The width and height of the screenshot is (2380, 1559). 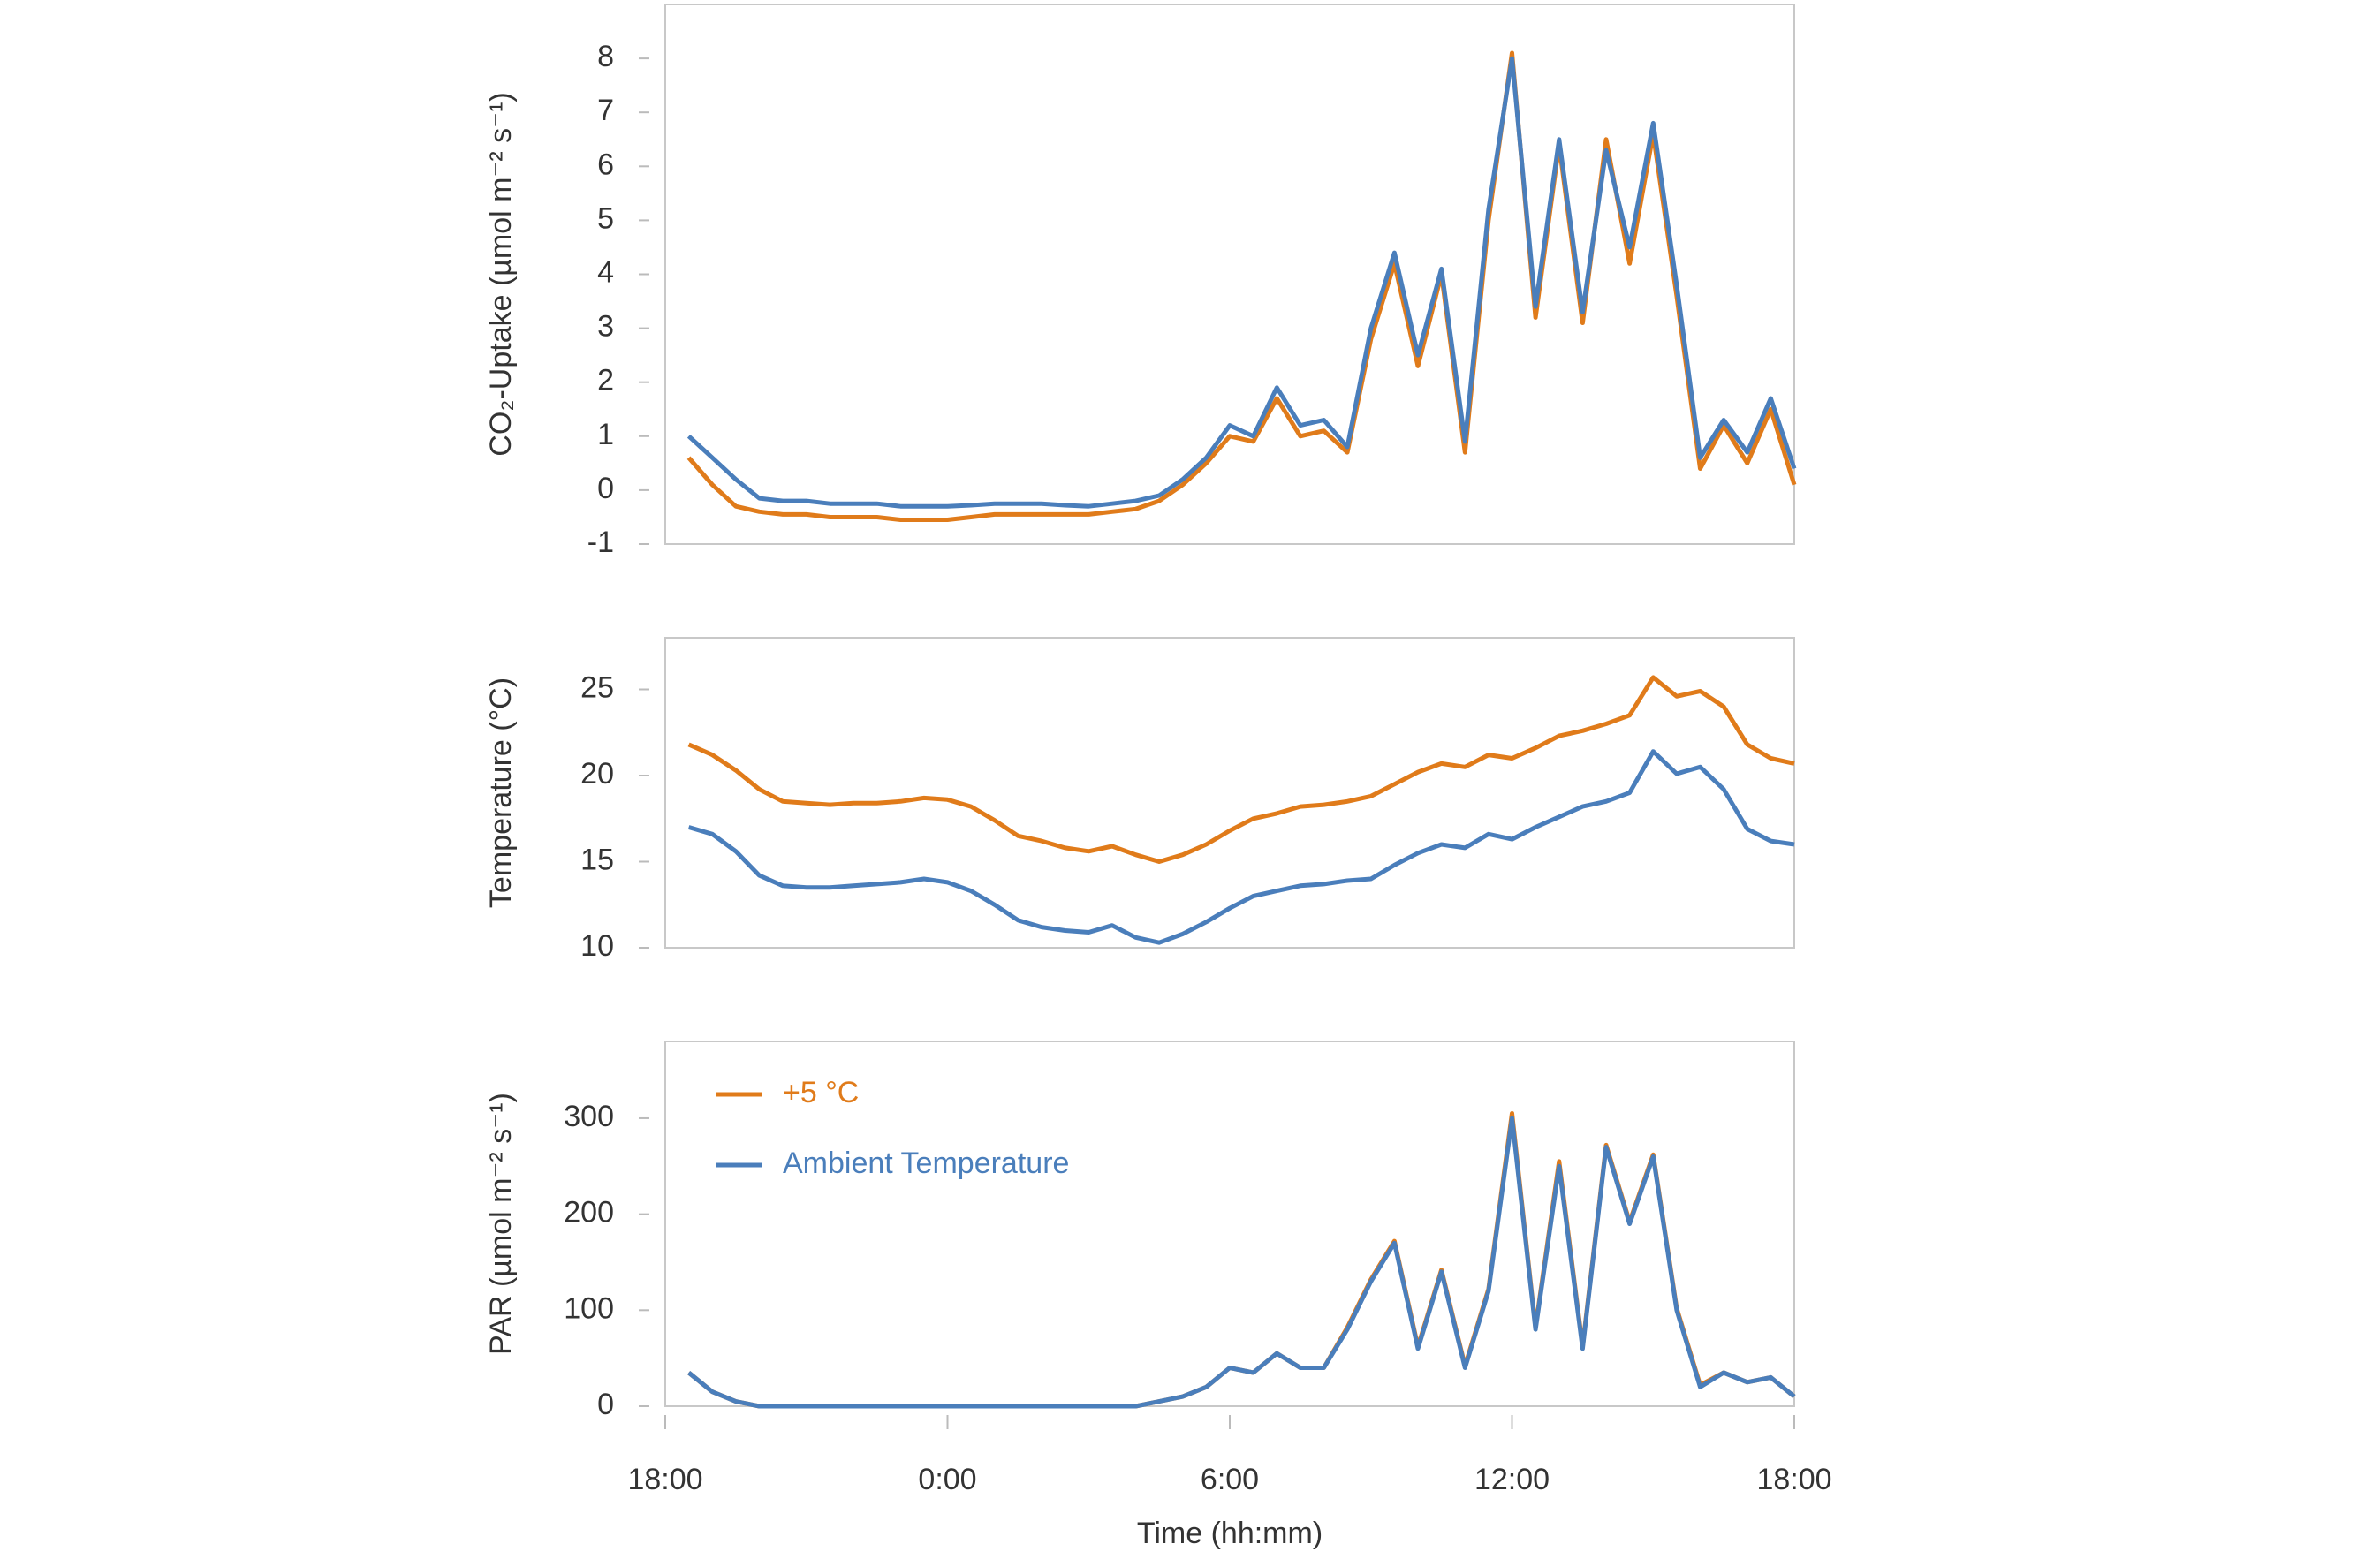 What do you see at coordinates (589, 1213) in the screenshot?
I see `y-tick-label: 200` at bounding box center [589, 1213].